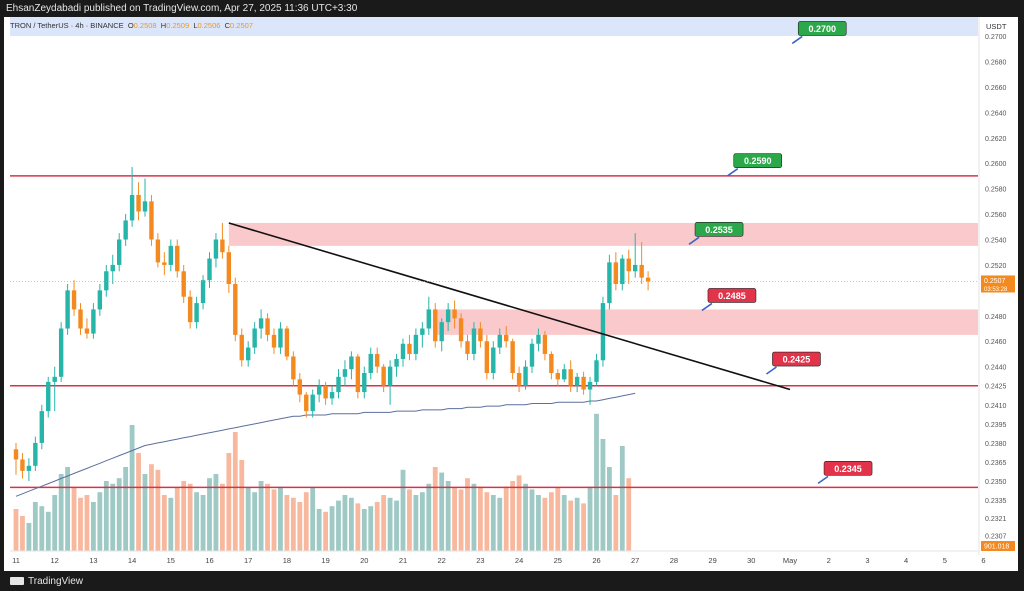 The width and height of the screenshot is (1024, 591). Describe the element at coordinates (996, 88) in the screenshot. I see `price-tick-label: 0.2660` at that location.